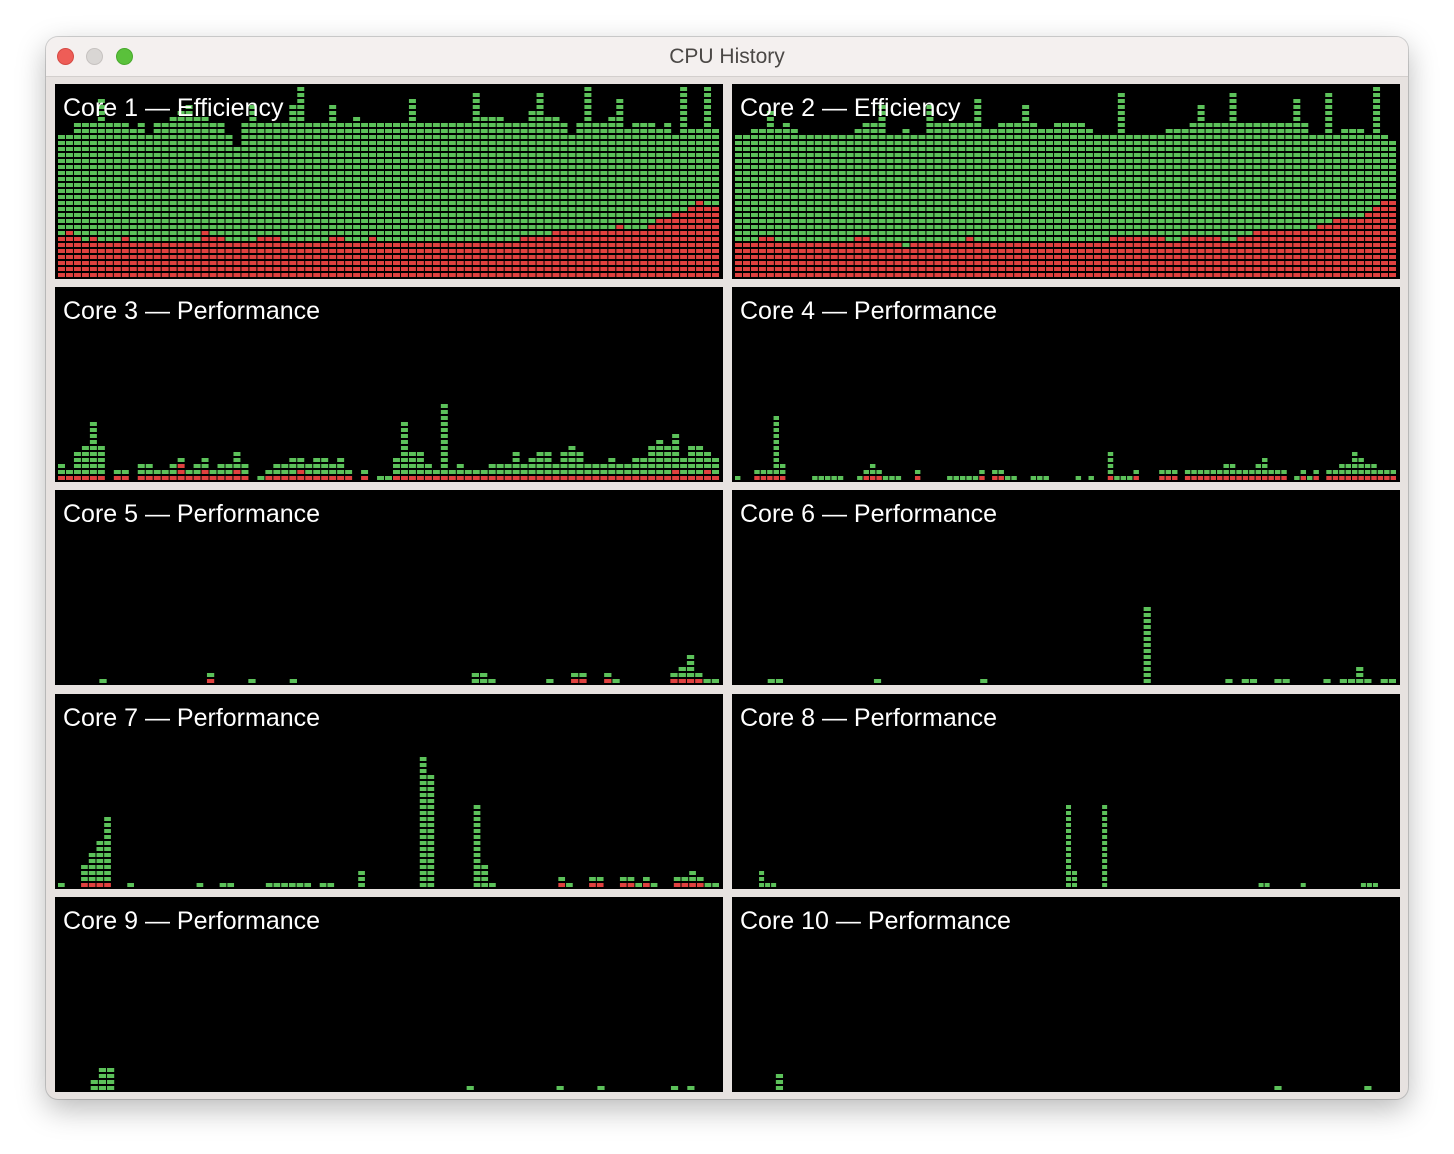  I want to click on core-panel-2: Core 2 — Efficiency, so click(1066, 181).